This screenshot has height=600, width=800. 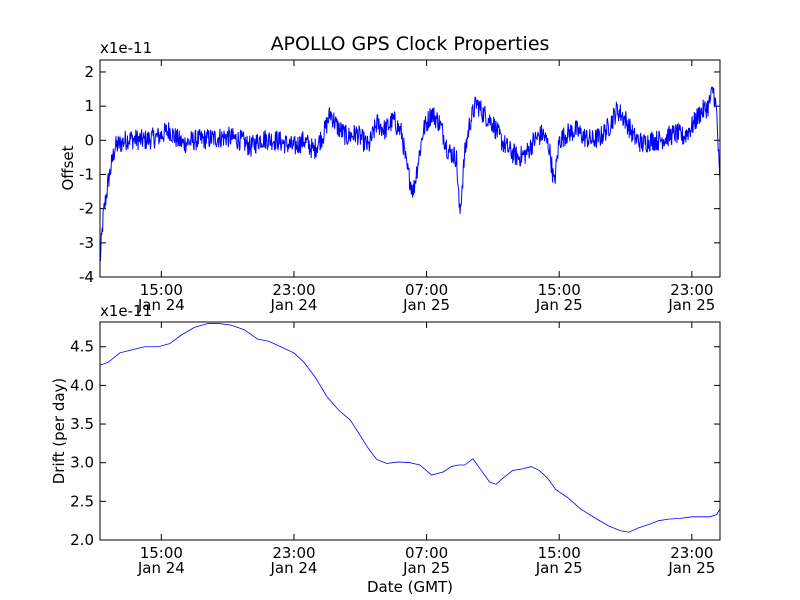 What do you see at coordinates (82, 463) in the screenshot?
I see `drift-ytick-label: 3.0` at bounding box center [82, 463].